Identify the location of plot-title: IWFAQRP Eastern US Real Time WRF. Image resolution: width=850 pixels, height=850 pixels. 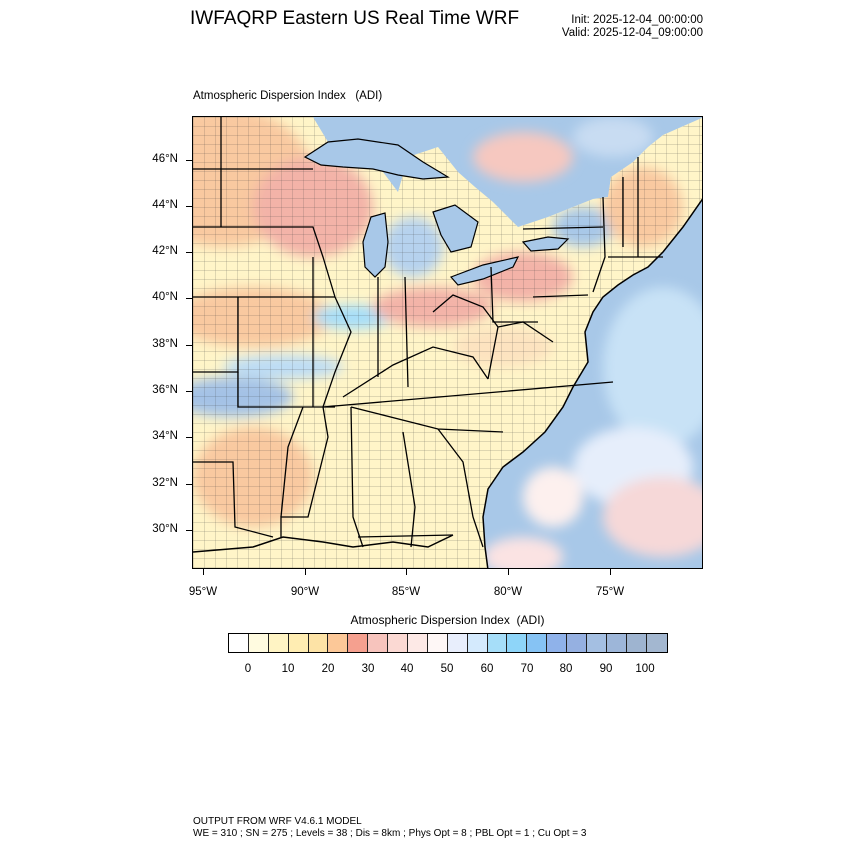
(355, 18).